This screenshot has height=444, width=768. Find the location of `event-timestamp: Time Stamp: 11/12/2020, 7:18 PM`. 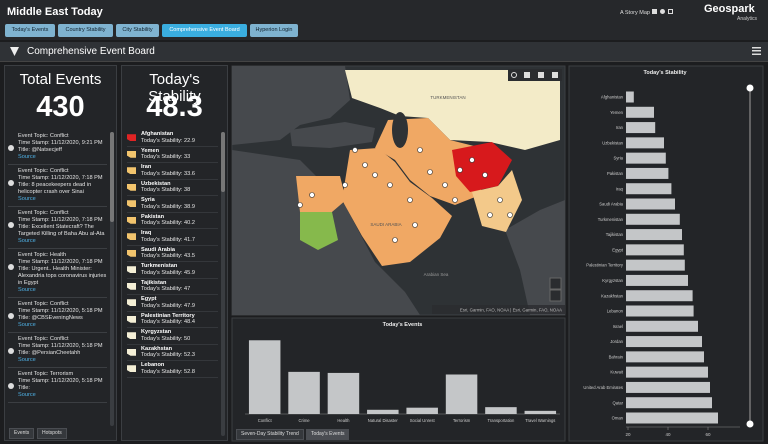

event-timestamp: Time Stamp: 11/12/2020, 7:18 PM is located at coordinates (60, 262).